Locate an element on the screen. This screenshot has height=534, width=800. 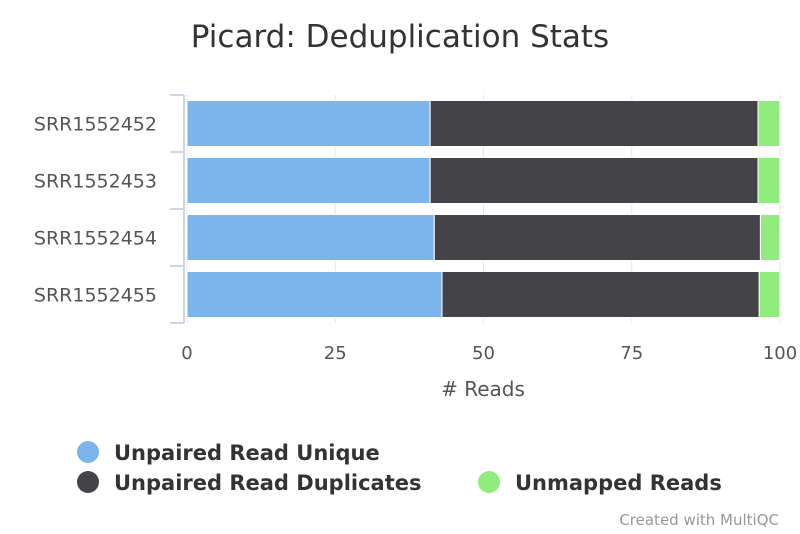
x-tick-label: 50 is located at coordinates (483, 353).